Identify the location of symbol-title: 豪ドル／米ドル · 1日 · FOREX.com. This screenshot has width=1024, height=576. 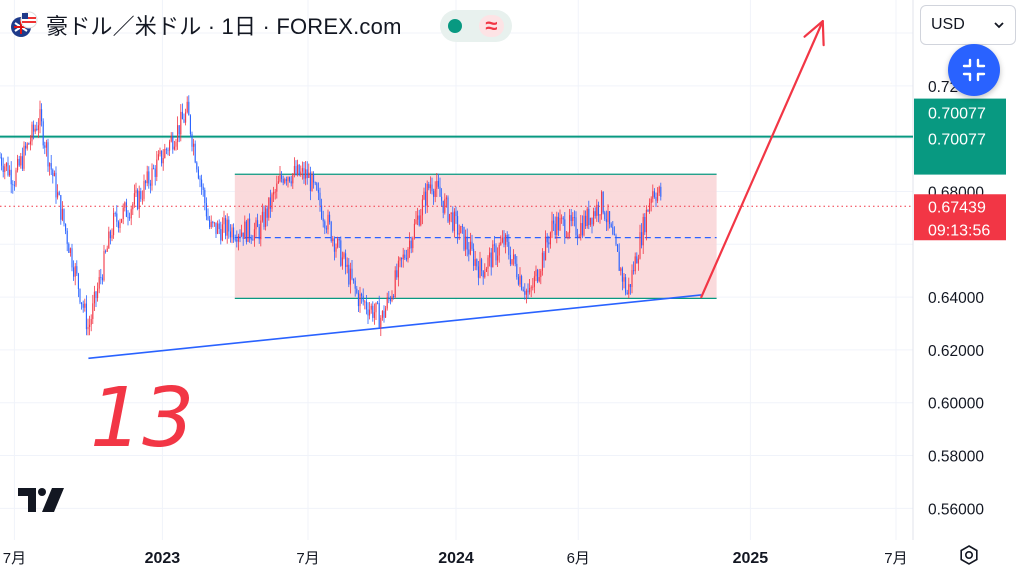
(224, 26).